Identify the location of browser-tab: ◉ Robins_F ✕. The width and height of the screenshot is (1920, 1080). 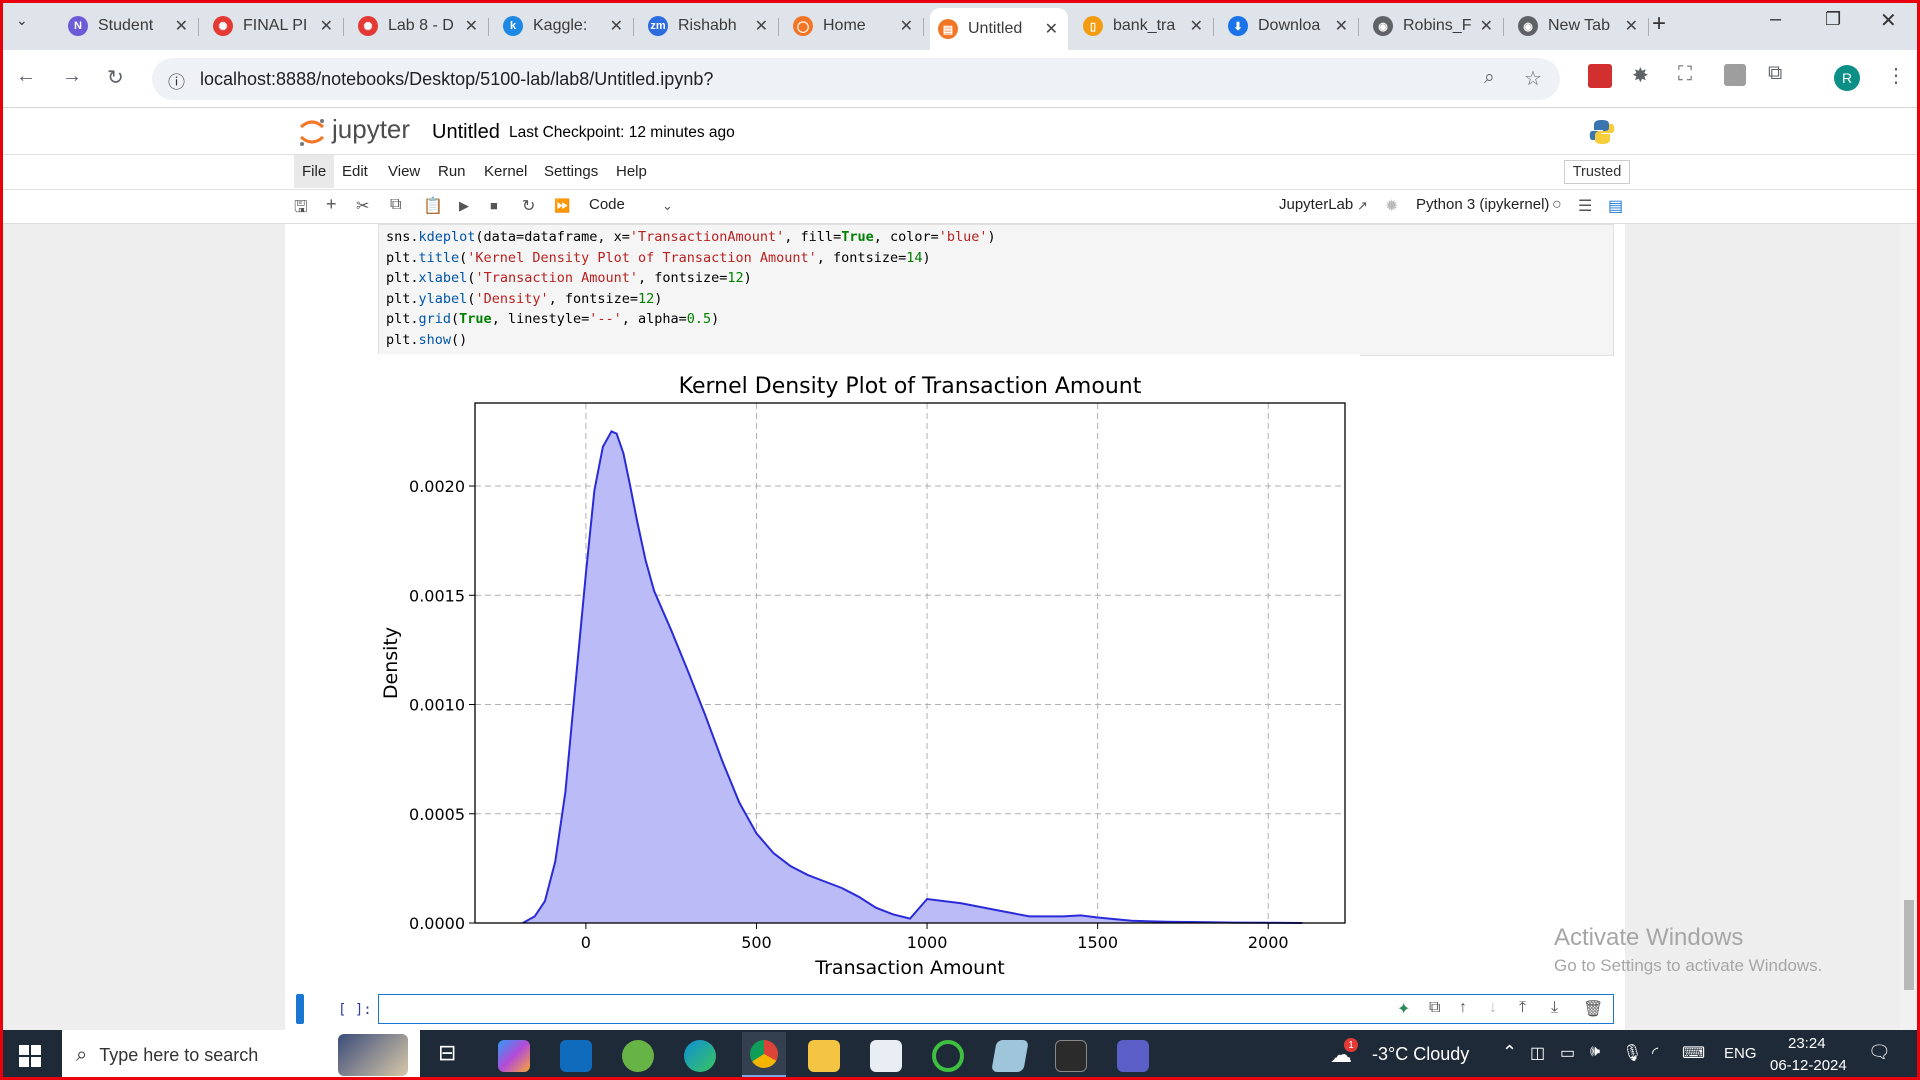
(1434, 26).